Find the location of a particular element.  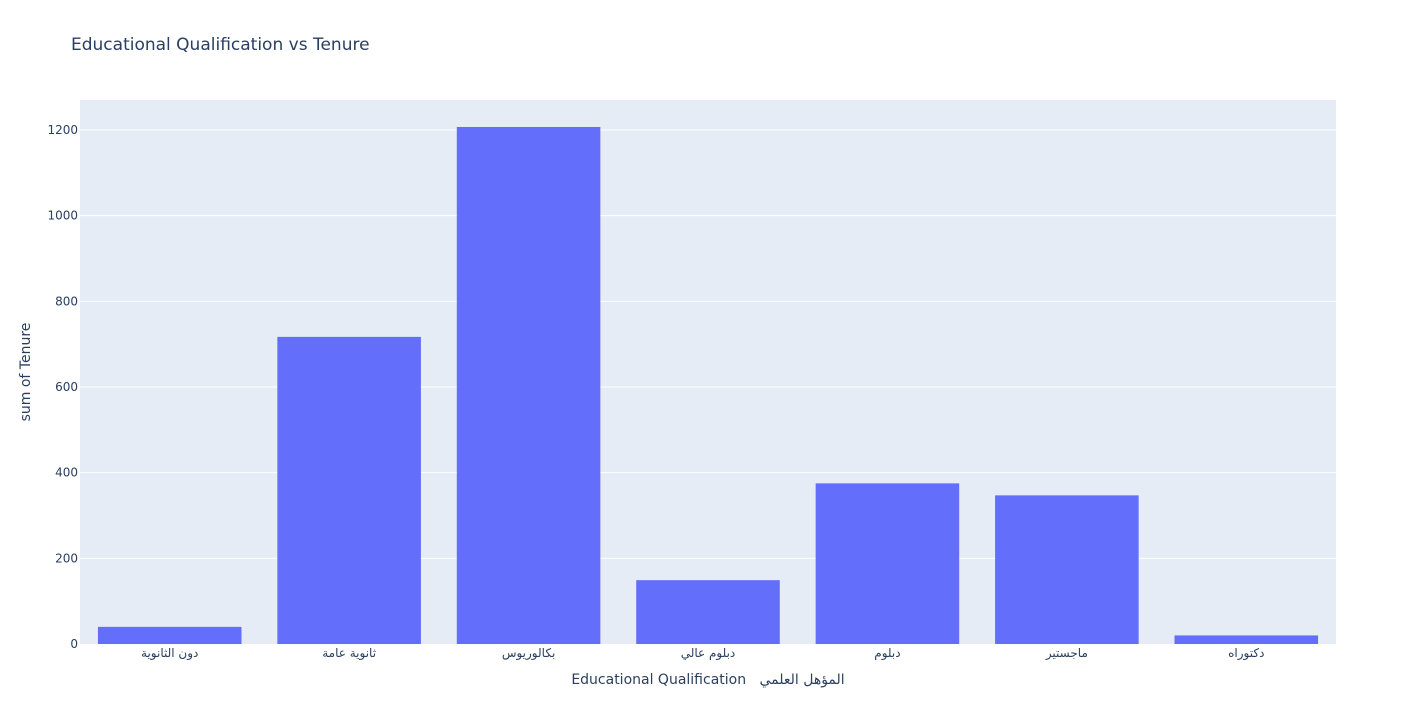

x-axis-title: Educational Qualification المؤهل العلمي is located at coordinates (707, 680).